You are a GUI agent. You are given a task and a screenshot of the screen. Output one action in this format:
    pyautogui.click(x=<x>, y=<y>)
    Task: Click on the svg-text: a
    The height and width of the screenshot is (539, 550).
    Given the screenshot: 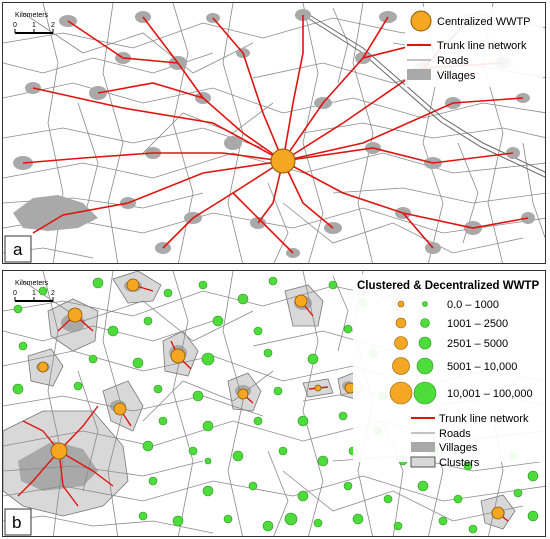 What is the action you would take?
    pyautogui.click(x=18, y=249)
    